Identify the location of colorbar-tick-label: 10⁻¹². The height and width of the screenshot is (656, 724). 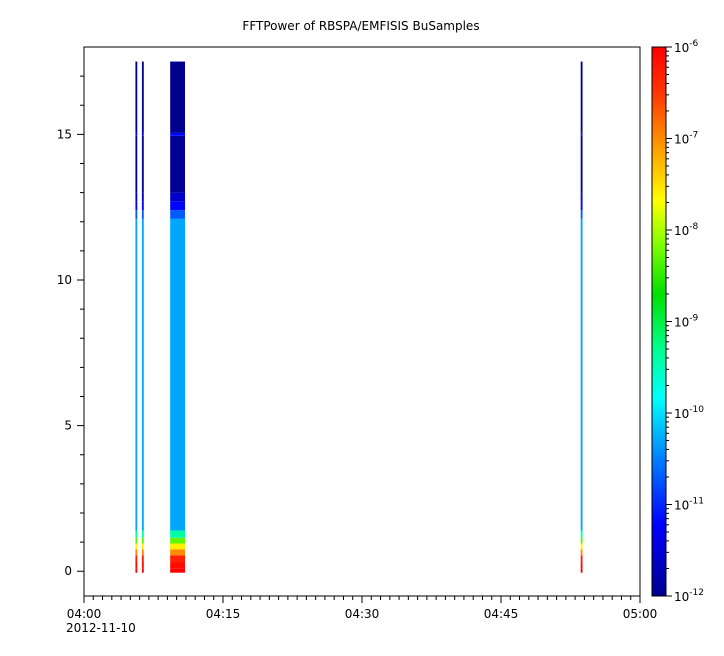
(689, 596).